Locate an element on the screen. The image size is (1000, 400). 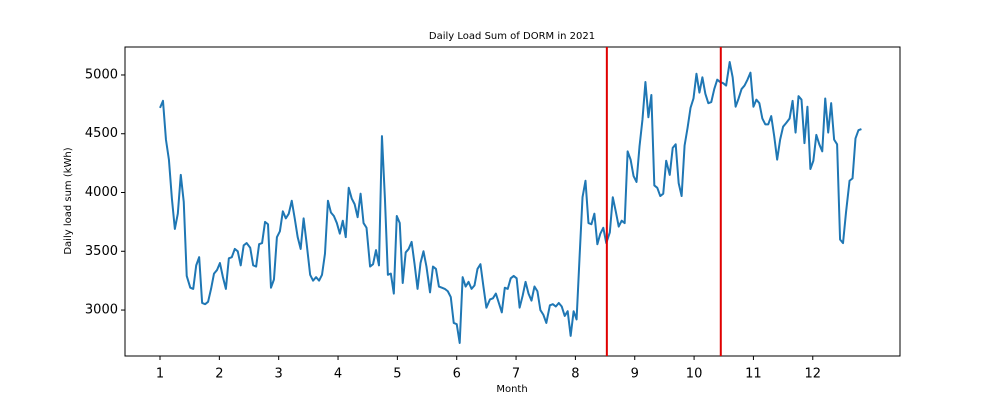
y-tick-label: 5000 is located at coordinates (101, 74).